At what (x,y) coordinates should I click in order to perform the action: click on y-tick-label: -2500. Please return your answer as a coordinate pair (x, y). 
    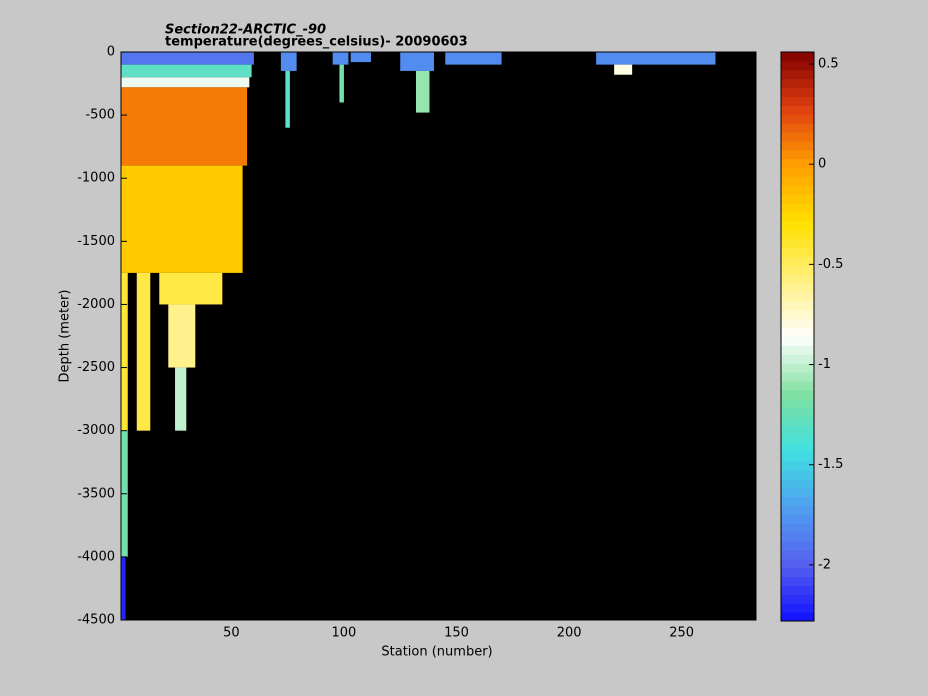
    Looking at the image, I should click on (96, 367).